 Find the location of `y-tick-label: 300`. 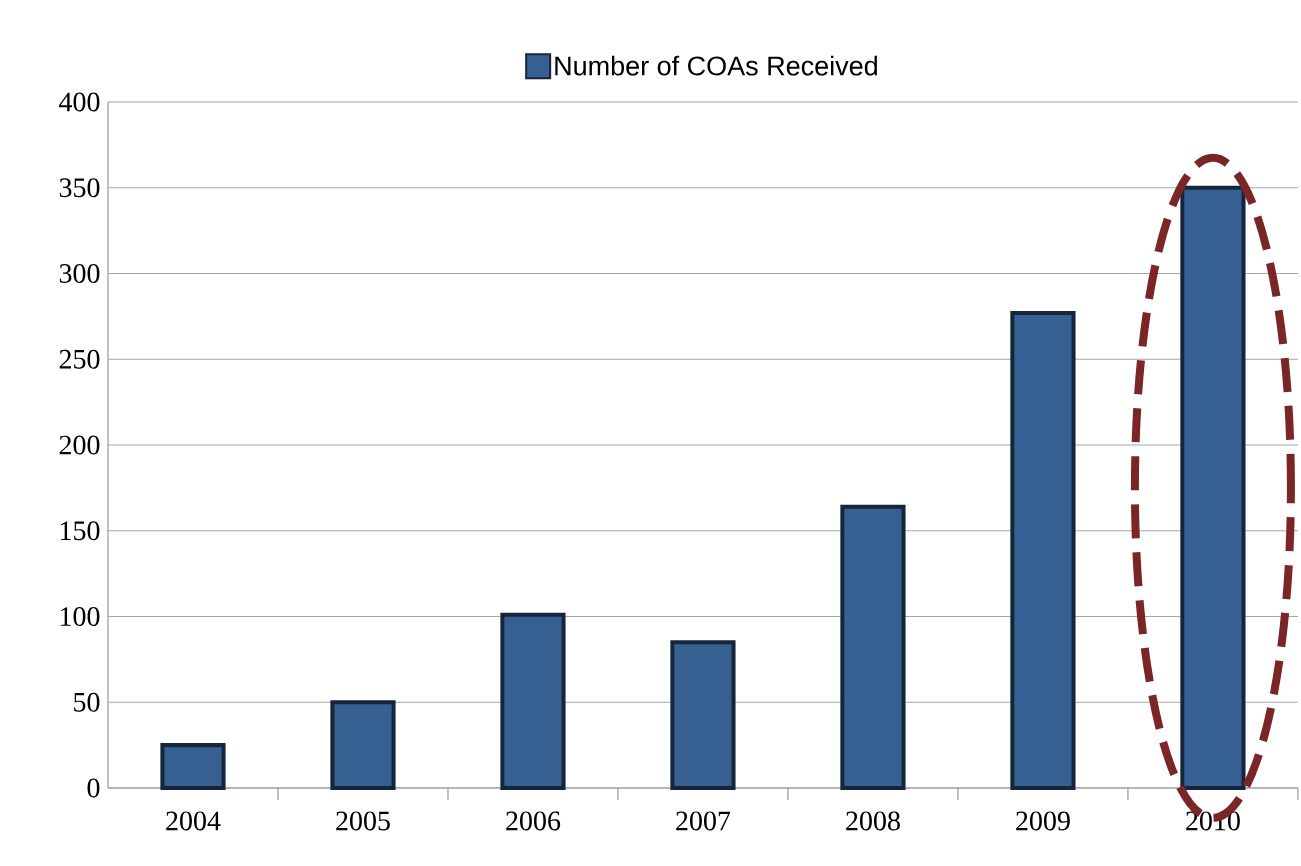

y-tick-label: 300 is located at coordinates (79, 273).